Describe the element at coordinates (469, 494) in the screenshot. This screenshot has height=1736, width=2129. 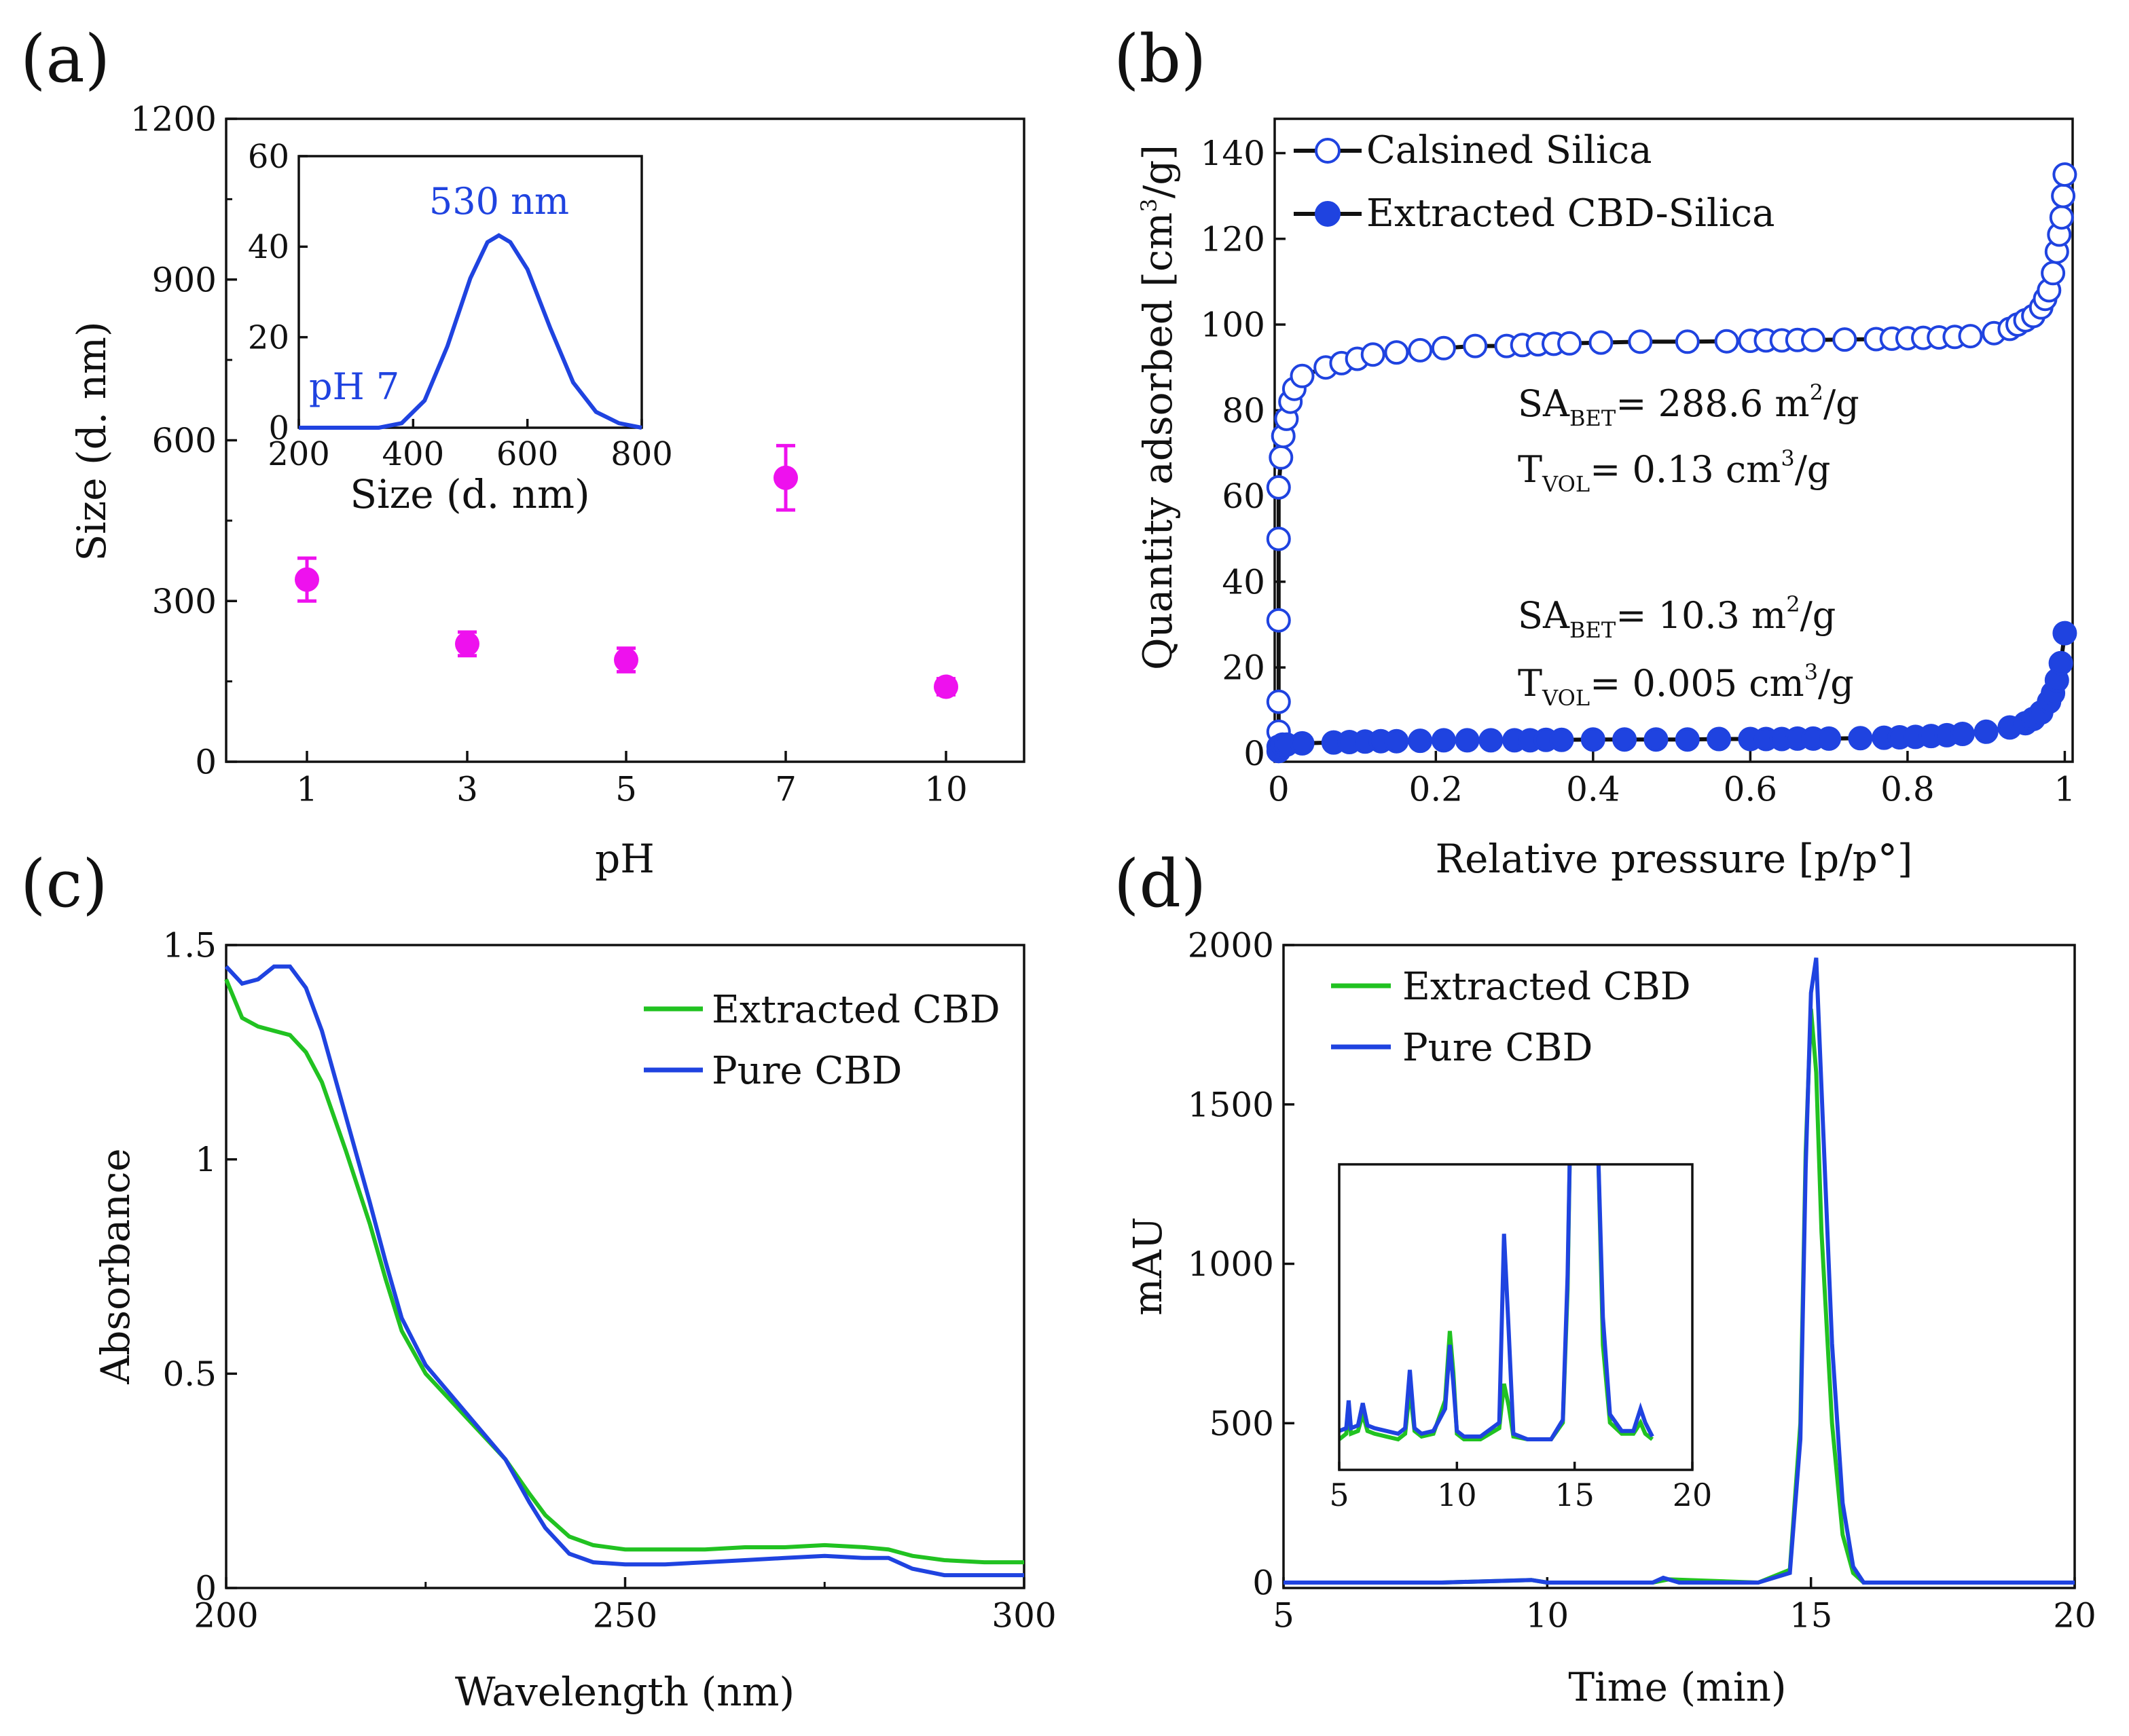
I see `panel-a-inset-x-axis-label: Size (d. nm)` at that location.